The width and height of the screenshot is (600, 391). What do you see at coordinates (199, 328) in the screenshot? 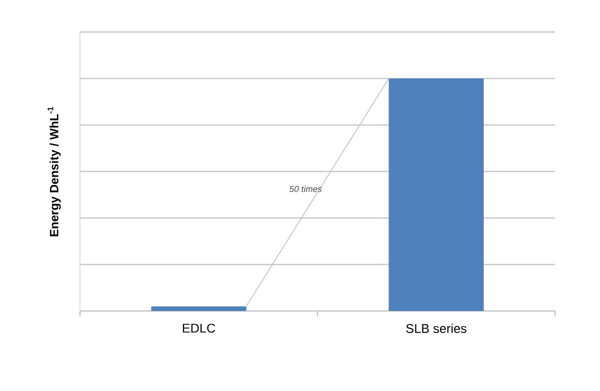
I see `x-tick-label: EDLC` at bounding box center [199, 328].